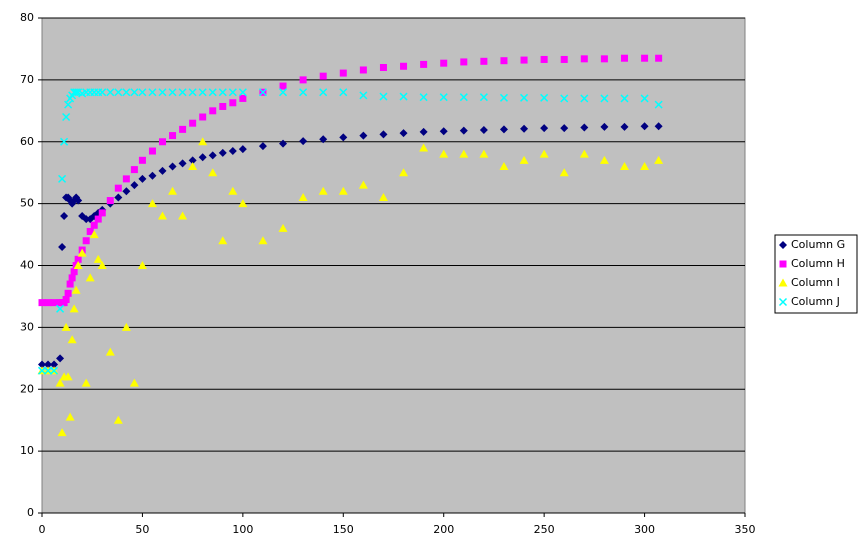 This screenshot has width=867, height=552. Describe the element at coordinates (818, 263) in the screenshot. I see `legend-label: Column H` at that location.